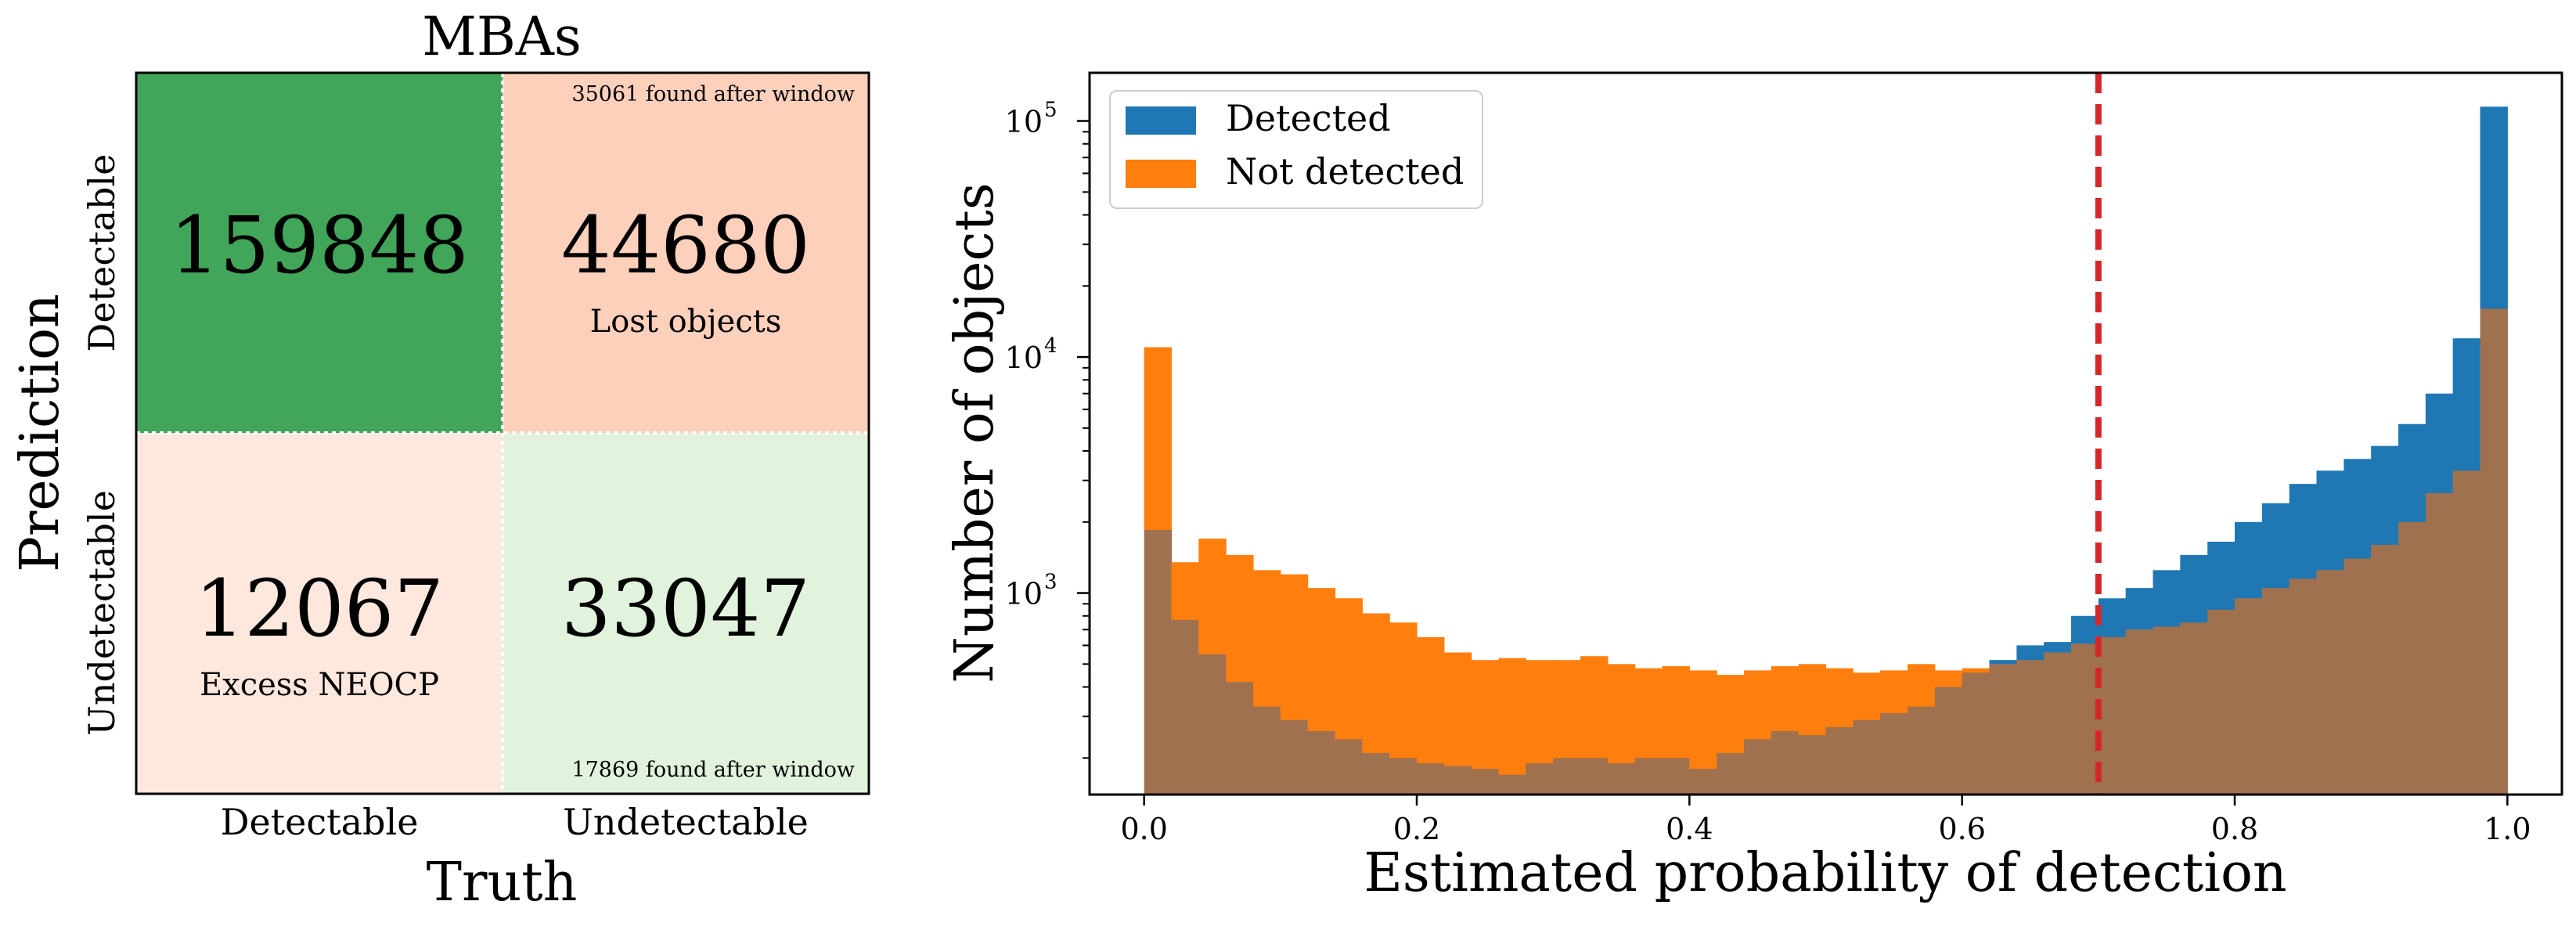  I want to click on cm-title: MBAs, so click(502, 37).